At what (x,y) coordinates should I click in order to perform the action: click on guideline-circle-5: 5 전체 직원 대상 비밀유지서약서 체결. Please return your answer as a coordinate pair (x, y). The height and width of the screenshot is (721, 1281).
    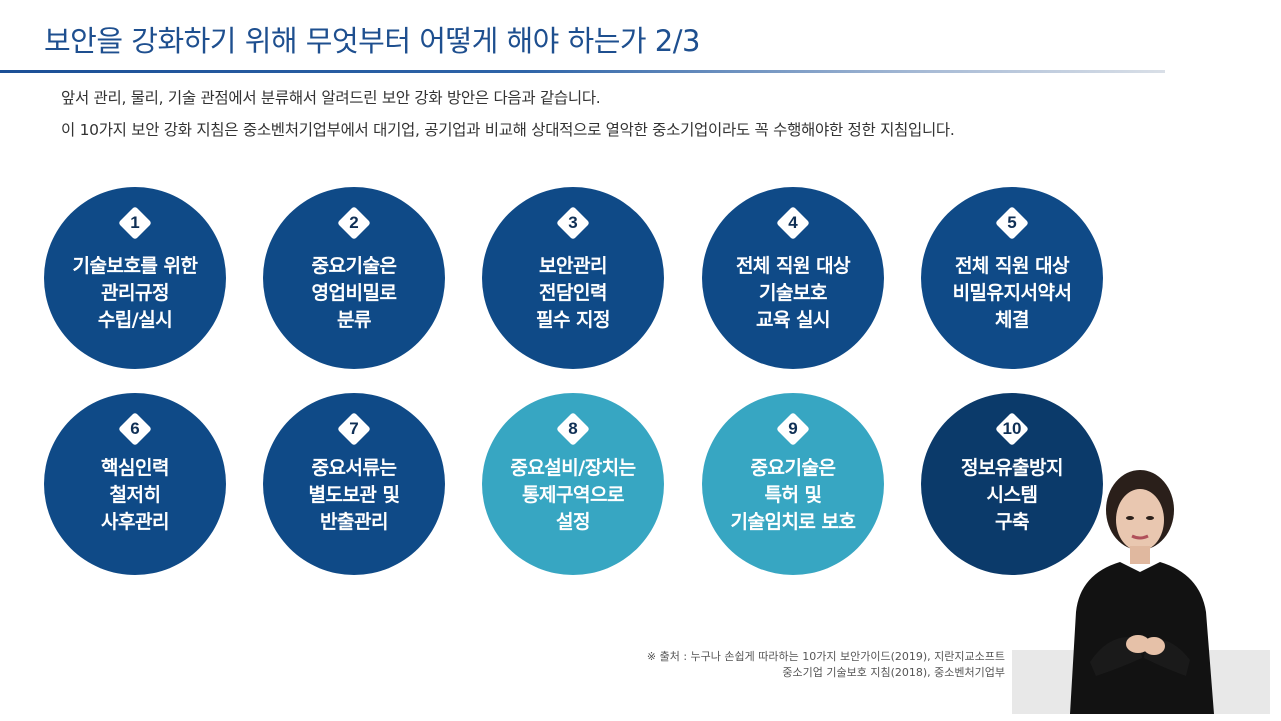
    Looking at the image, I should click on (1012, 278).